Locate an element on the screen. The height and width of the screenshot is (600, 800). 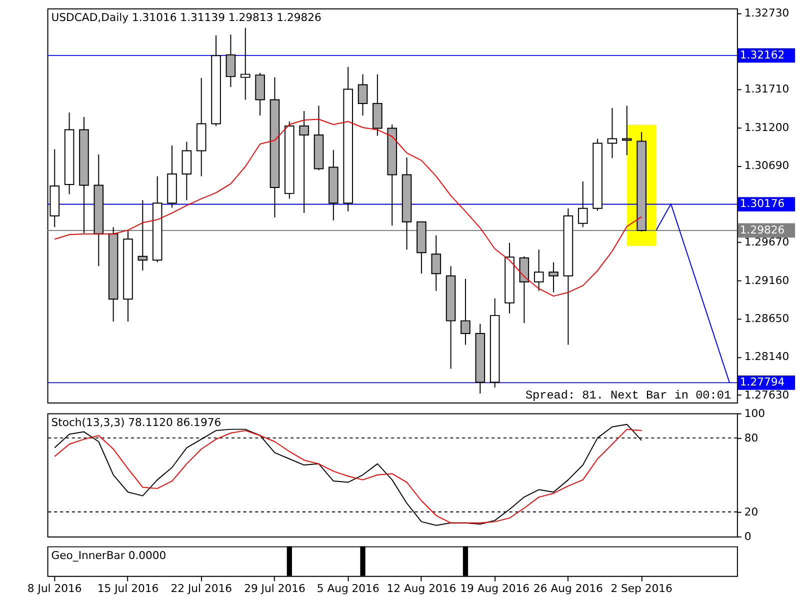
ref-line-label: 1.30176 is located at coordinates (762, 203).